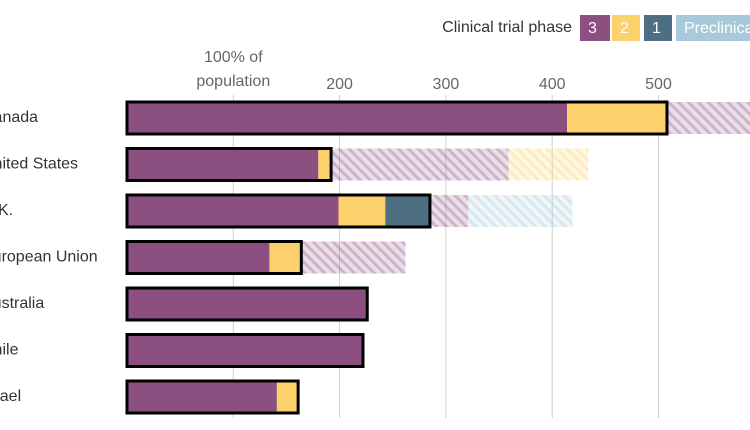  I want to click on legend-label: 1, so click(656, 28).